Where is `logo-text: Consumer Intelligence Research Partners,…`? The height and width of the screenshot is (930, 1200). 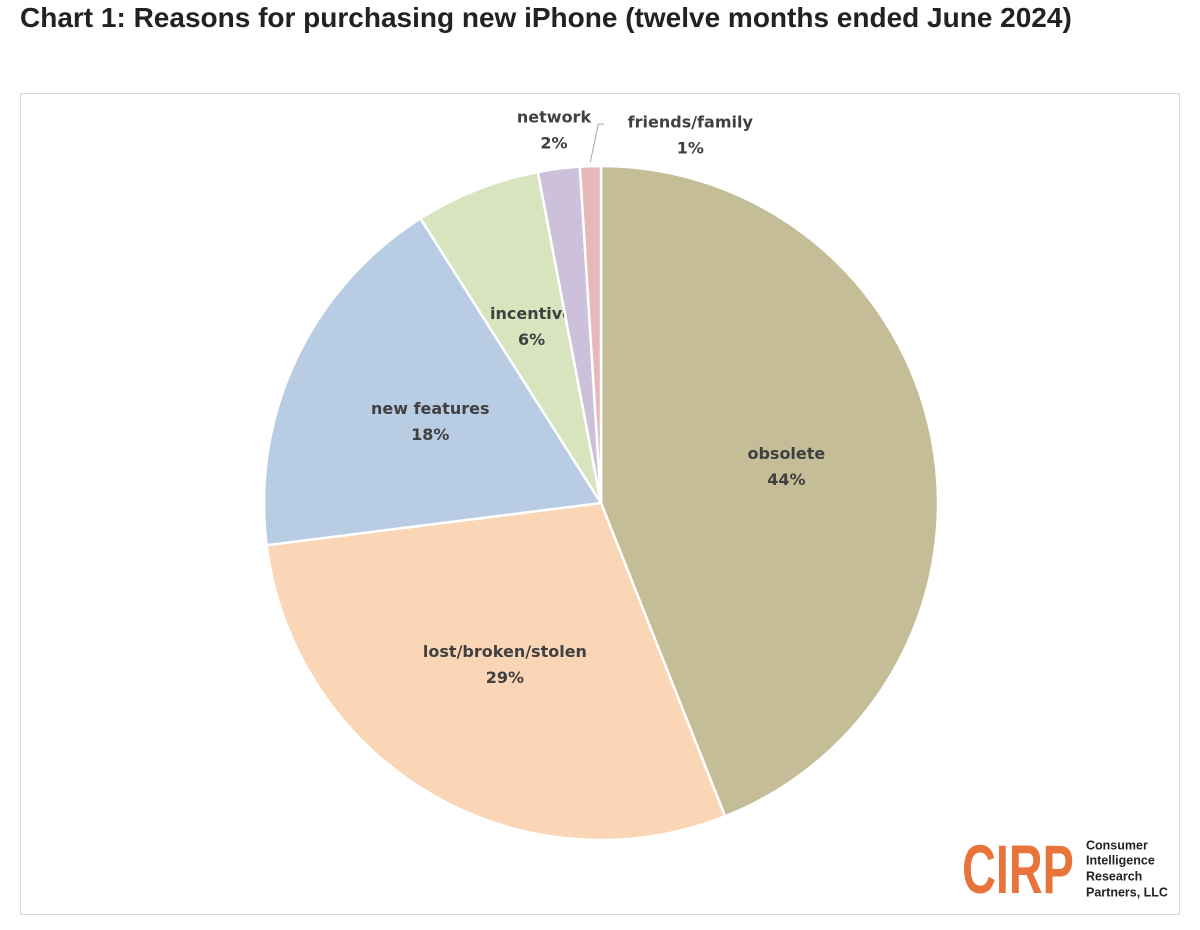
logo-text: Consumer Intelligence Research Partners,… is located at coordinates (1127, 868).